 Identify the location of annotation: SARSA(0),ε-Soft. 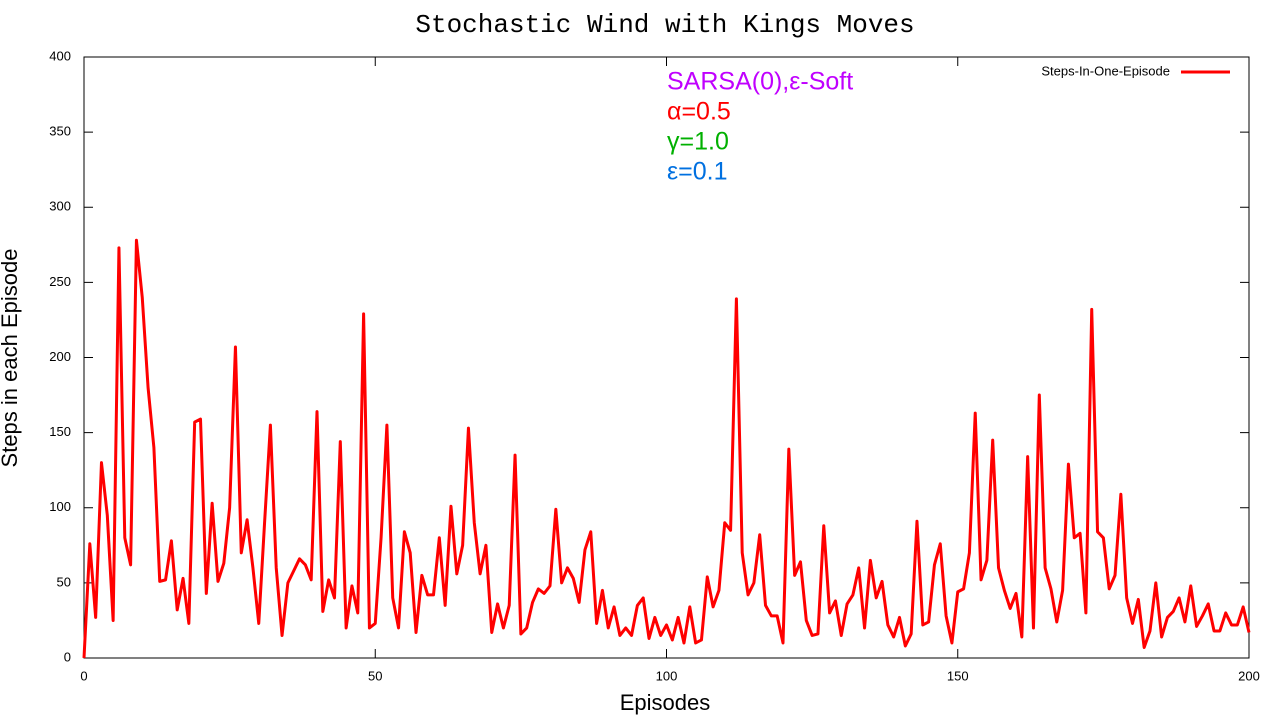
(760, 82).